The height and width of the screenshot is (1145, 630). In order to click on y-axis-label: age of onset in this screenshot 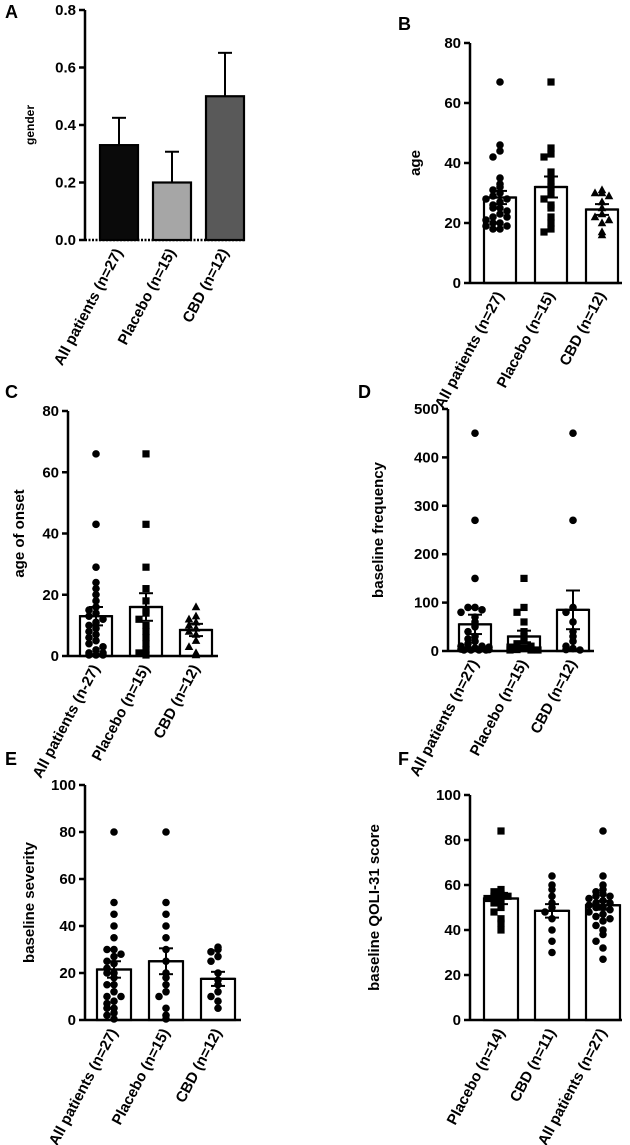, I will do `click(19, 533)`.